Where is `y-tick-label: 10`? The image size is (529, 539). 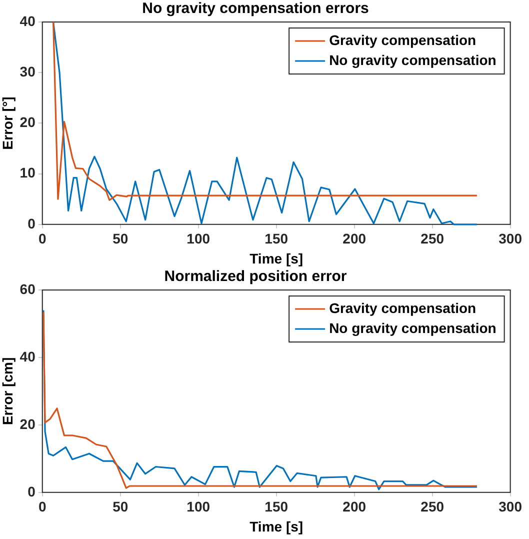
y-tick-label: 10 is located at coordinates (28, 172).